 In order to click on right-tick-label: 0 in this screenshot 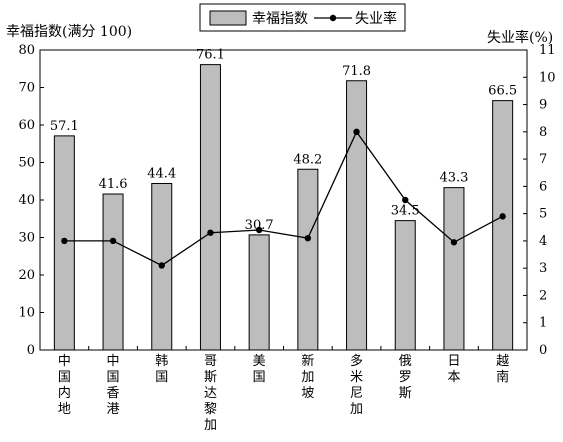, I will do `click(543, 350)`.